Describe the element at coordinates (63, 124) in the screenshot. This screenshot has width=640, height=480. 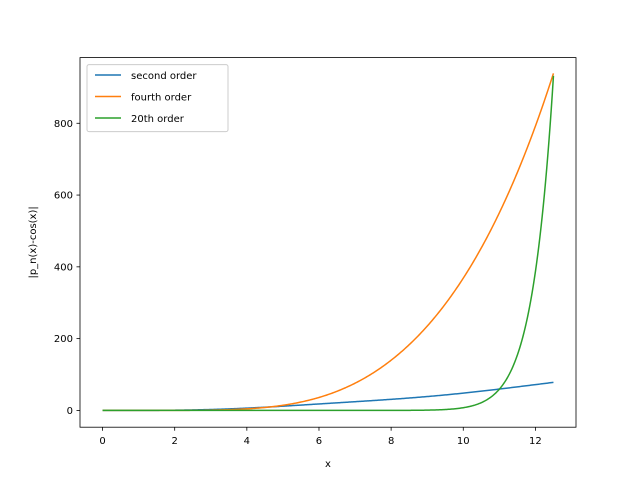
I see `y-tick-label: 800` at that location.